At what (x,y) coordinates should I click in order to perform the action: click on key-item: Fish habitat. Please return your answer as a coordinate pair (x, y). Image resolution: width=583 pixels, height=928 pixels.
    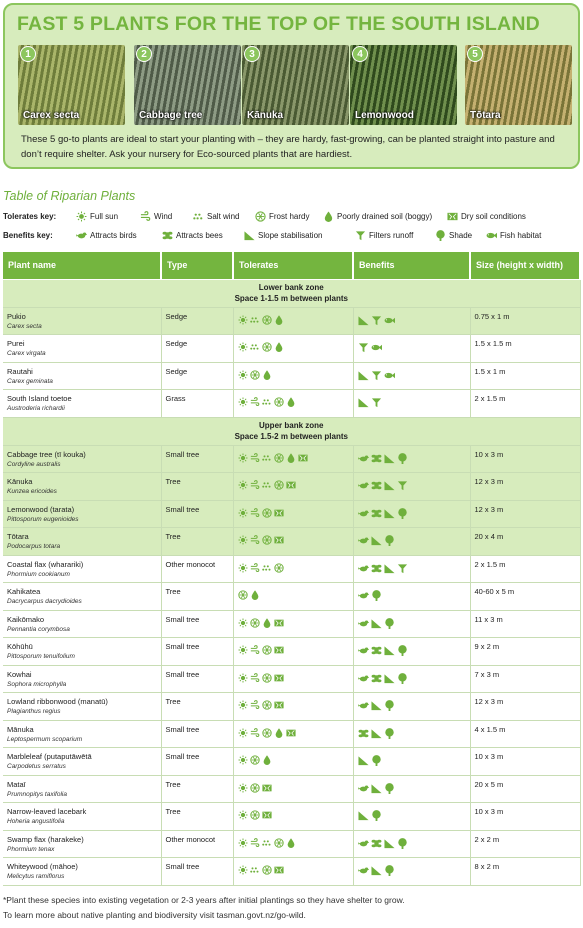
    Looking at the image, I should click on (513, 235).